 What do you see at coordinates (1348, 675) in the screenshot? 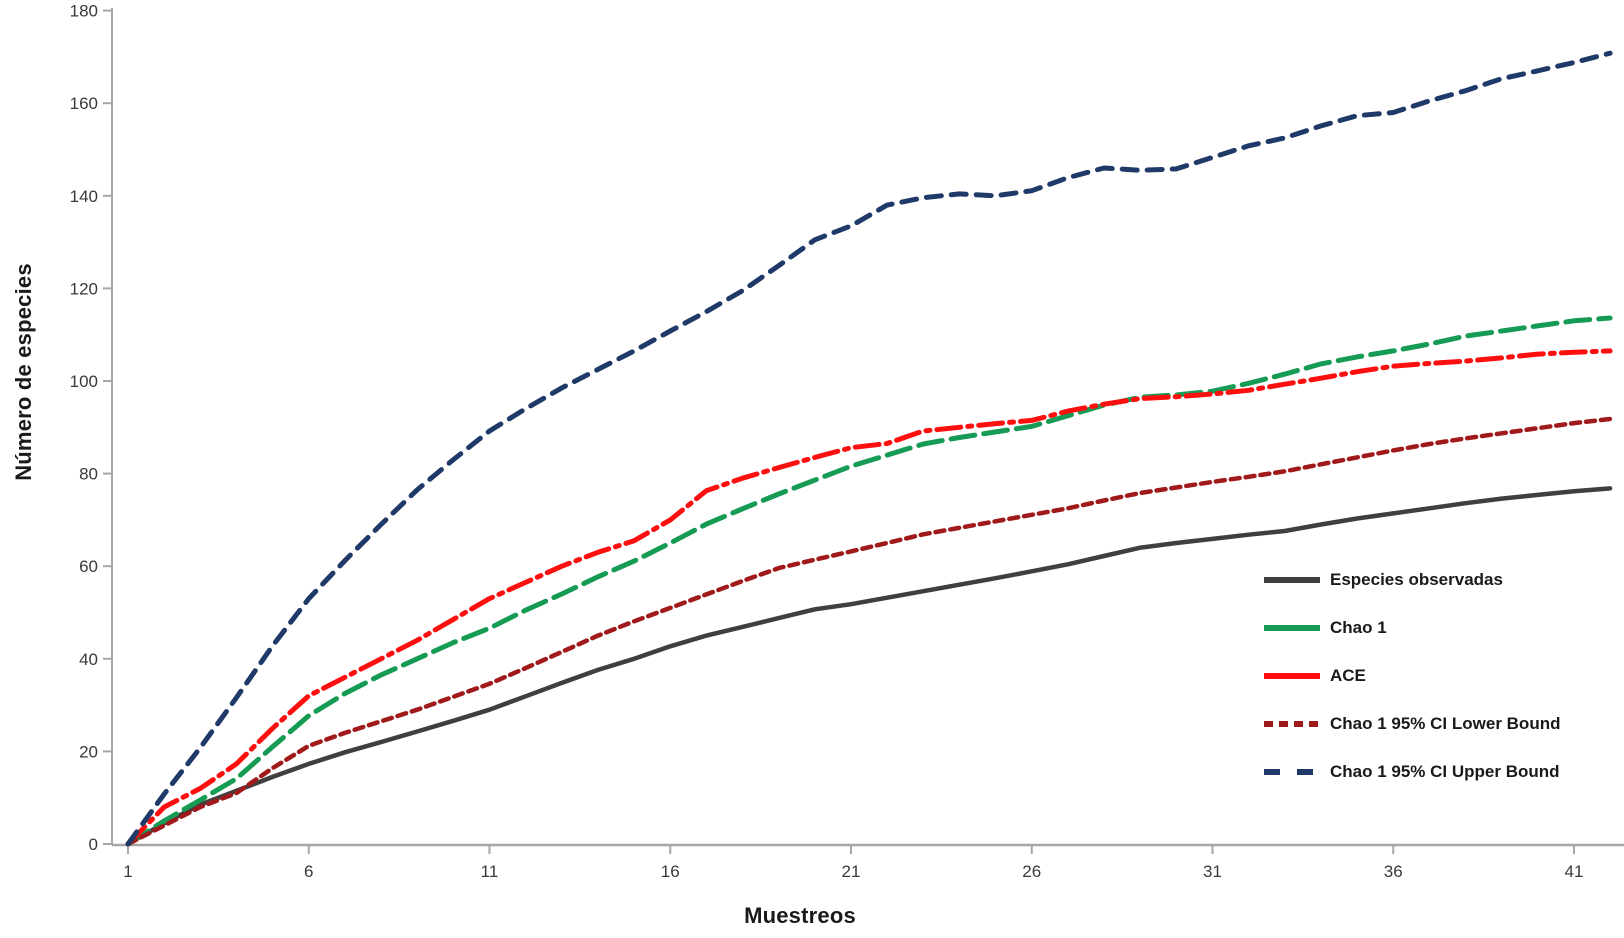
I see `legend-label-ace: ACE` at bounding box center [1348, 675].